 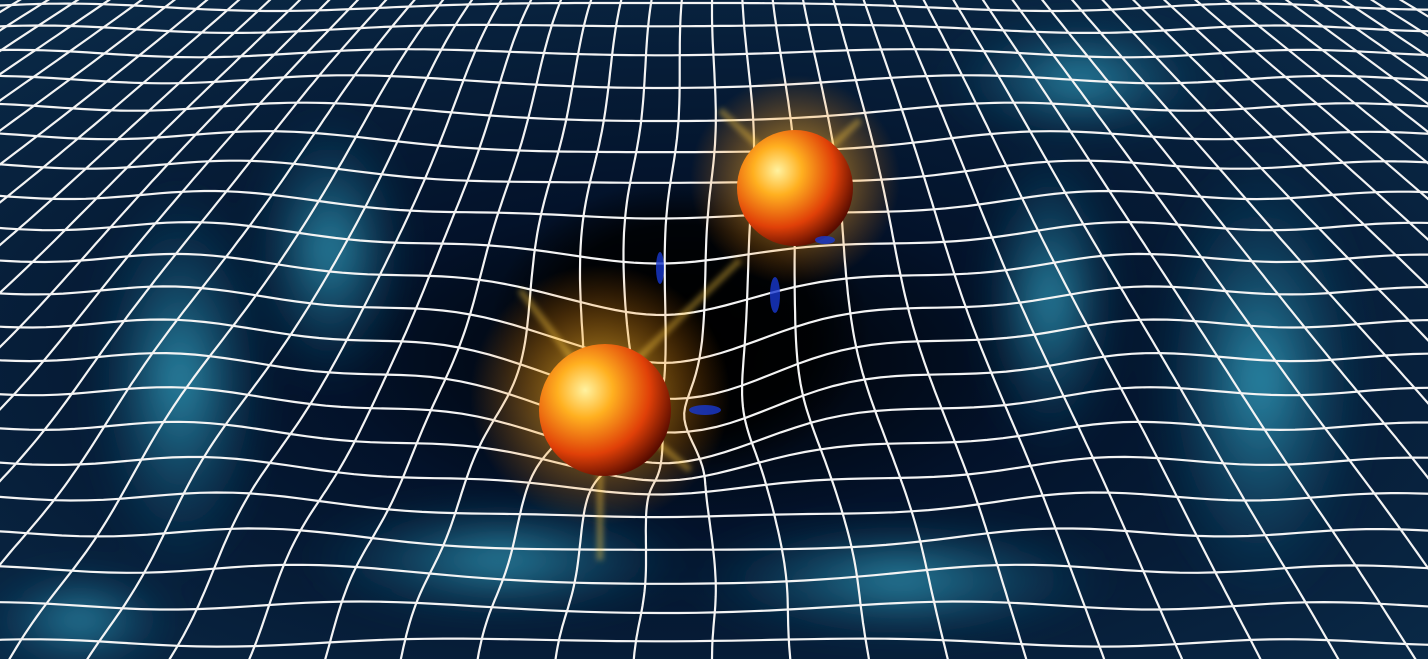 What do you see at coordinates (745, 325) in the screenshot?
I see `blue-reflections` at bounding box center [745, 325].